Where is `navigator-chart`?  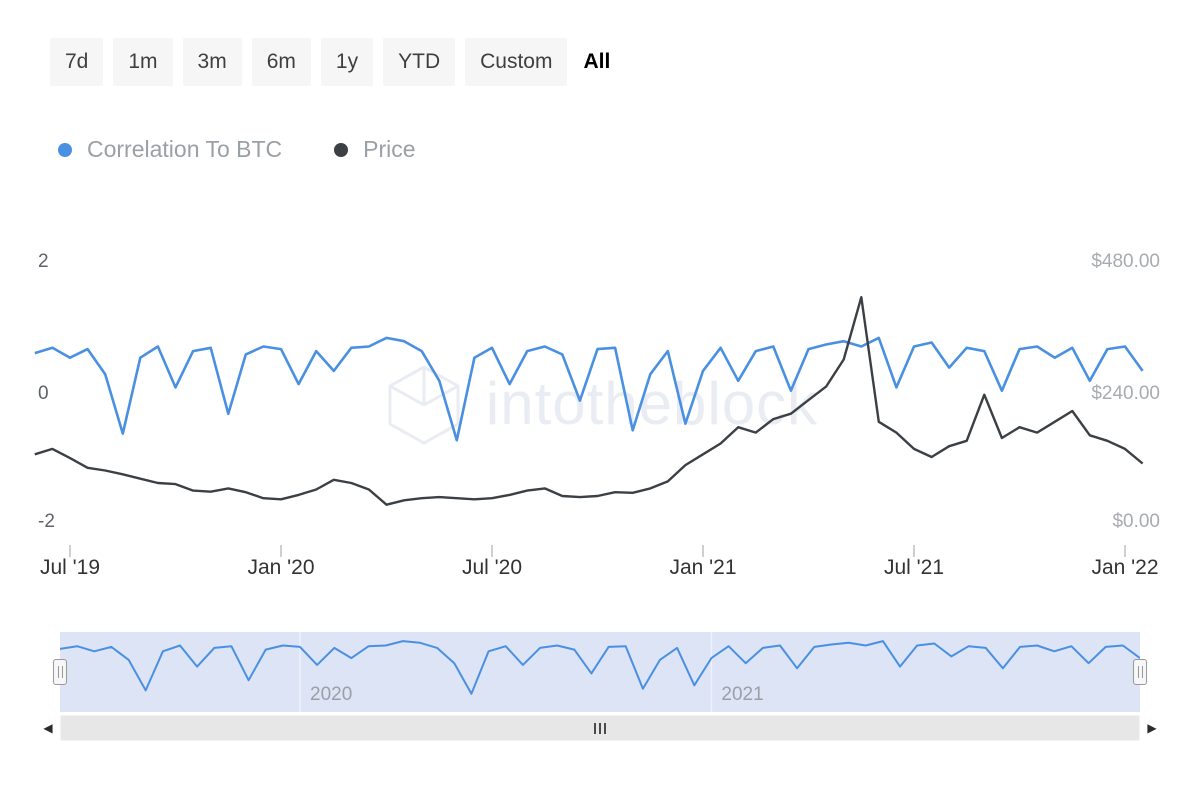 navigator-chart is located at coordinates (600, 672).